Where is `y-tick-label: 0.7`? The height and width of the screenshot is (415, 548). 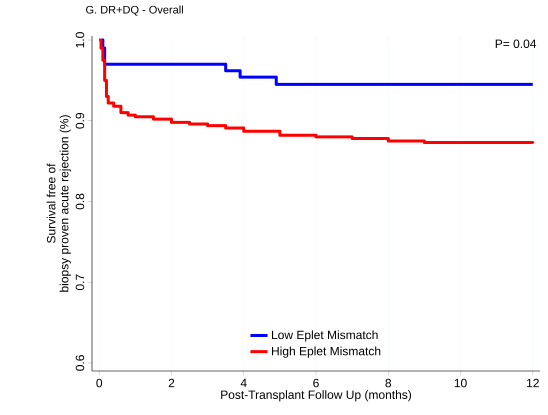
y-tick-label: 0.7 is located at coordinates (80, 282).